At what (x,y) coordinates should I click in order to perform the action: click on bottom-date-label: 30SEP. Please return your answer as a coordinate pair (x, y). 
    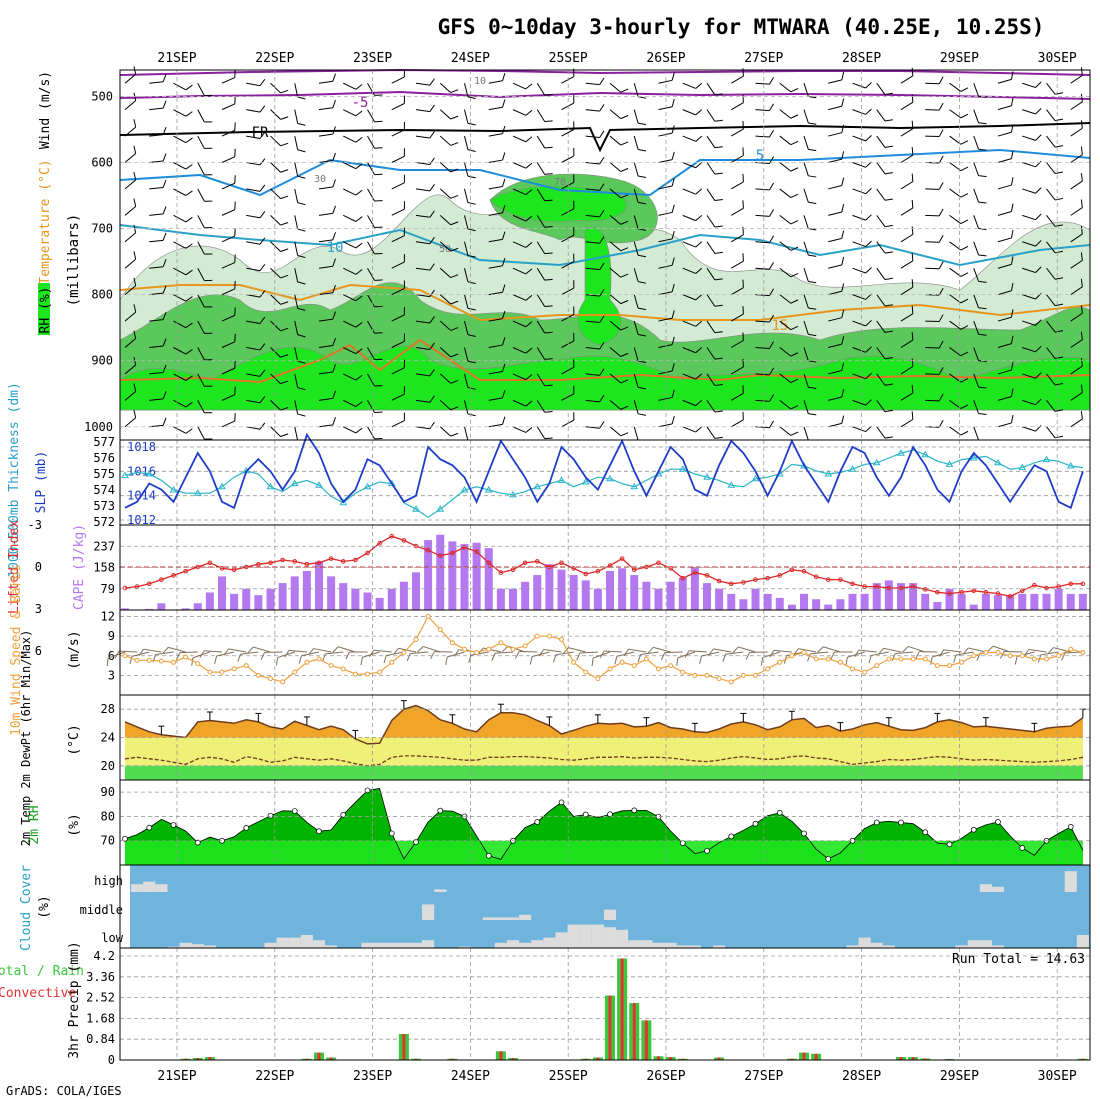
    Looking at the image, I should click on (1057, 1076).